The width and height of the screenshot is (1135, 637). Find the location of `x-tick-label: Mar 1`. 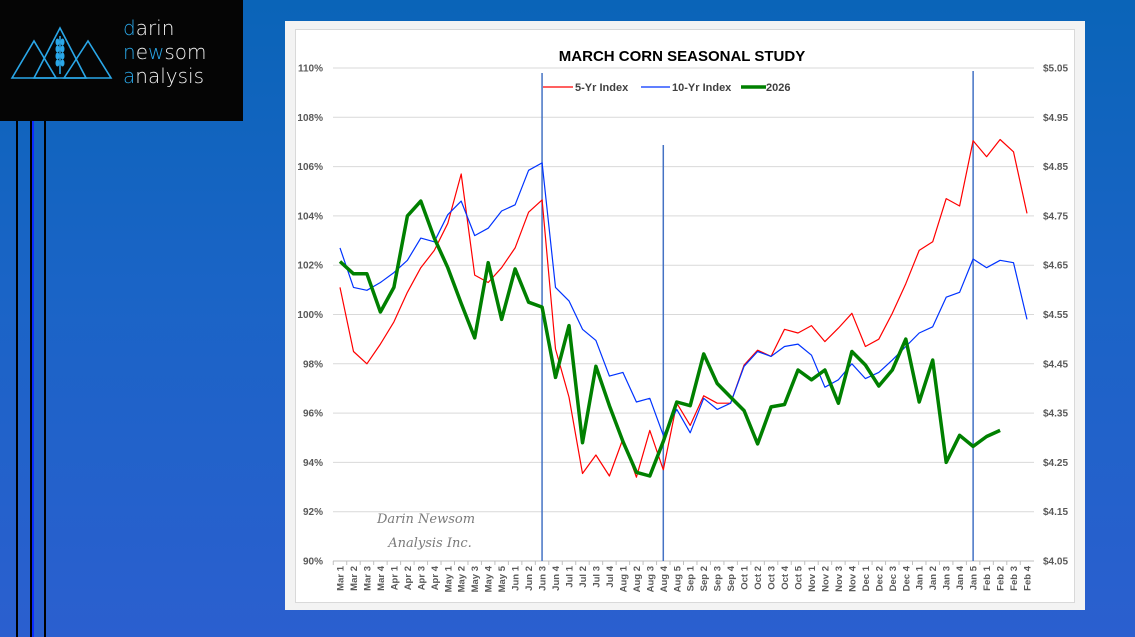

x-tick-label: Mar 1 is located at coordinates (341, 578).